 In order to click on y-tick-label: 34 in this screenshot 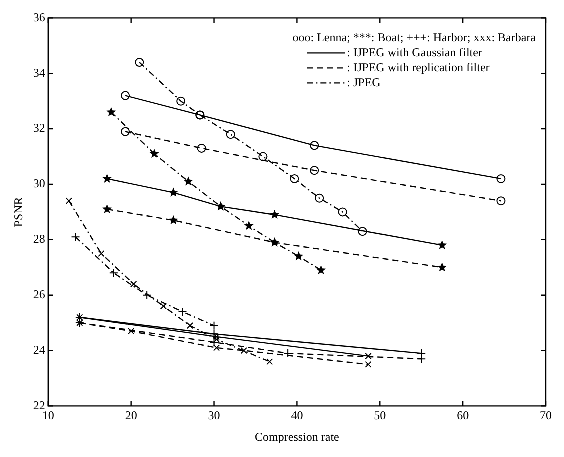, I will do `click(39, 73)`.